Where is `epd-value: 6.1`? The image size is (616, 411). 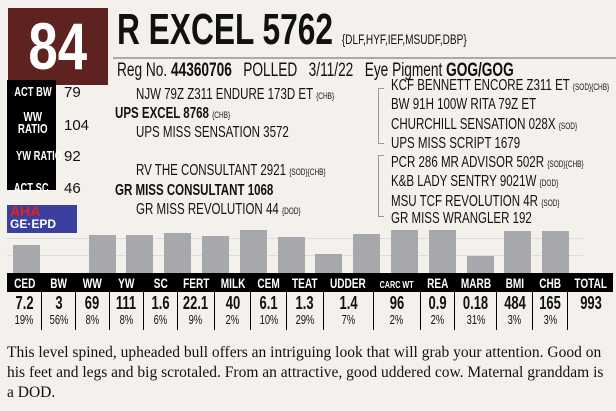
epd-value: 6.1 is located at coordinates (268, 302).